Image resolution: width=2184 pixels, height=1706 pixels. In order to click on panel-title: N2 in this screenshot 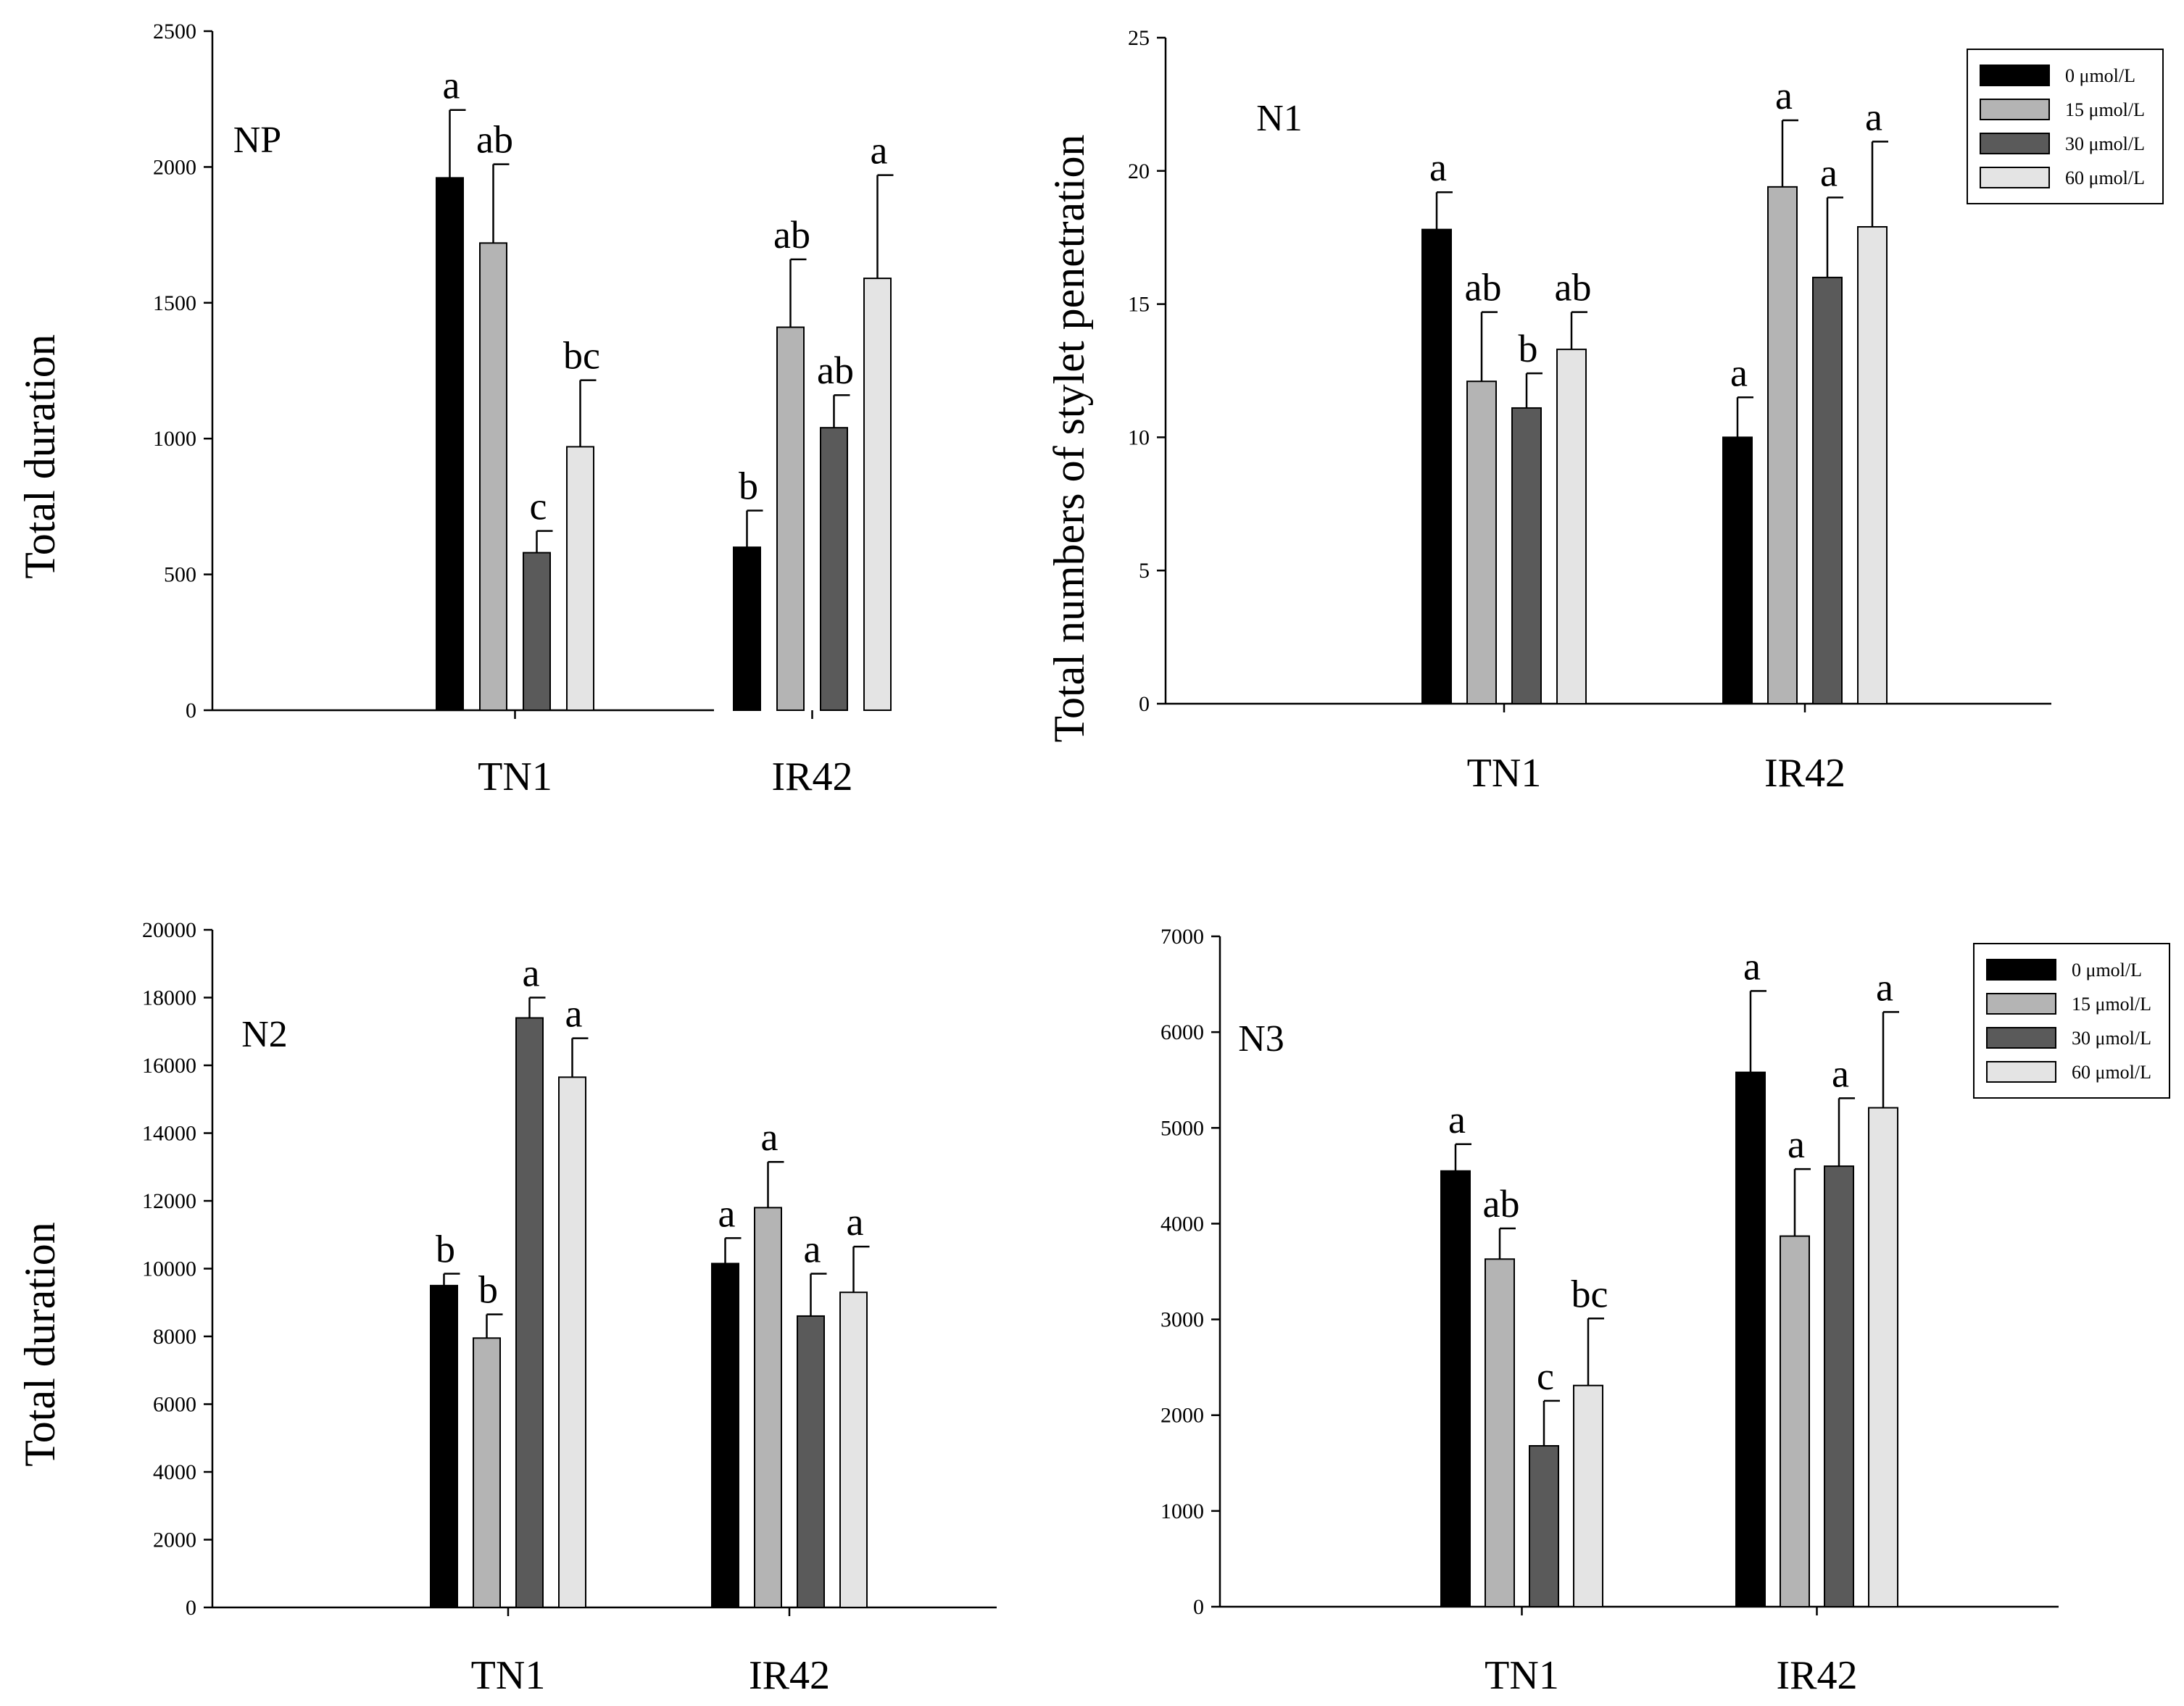, I will do `click(264, 1034)`.